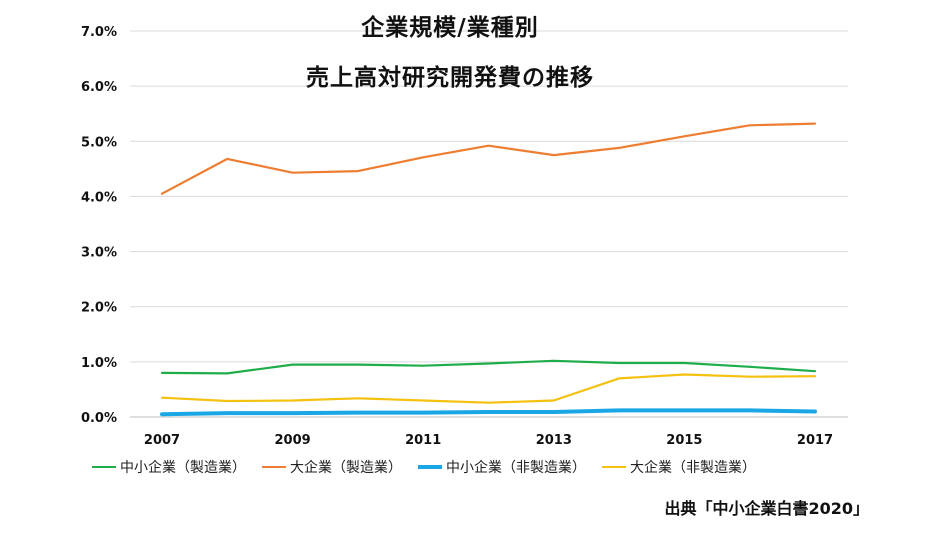  I want to click on x-tick-label: 2017, so click(815, 440).